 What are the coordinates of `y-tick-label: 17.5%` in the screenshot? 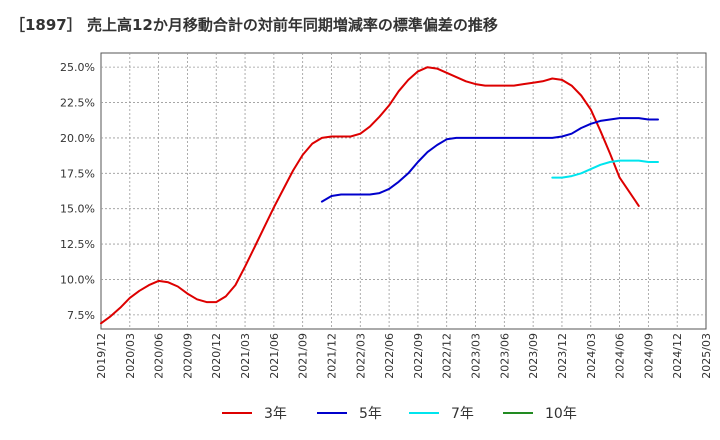 It's located at (77, 173).